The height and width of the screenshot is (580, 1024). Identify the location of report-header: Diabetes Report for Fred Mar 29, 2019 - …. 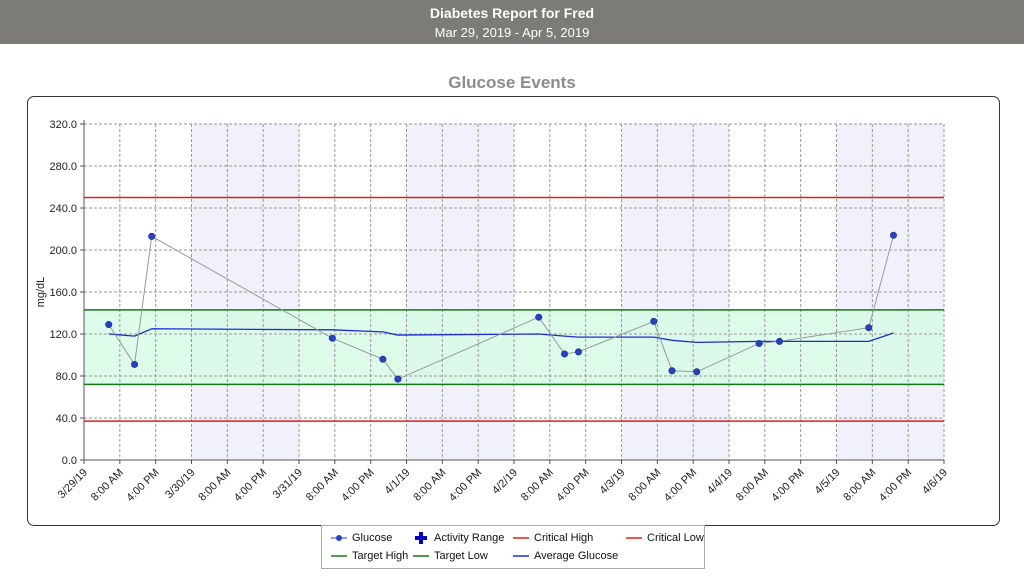
(512, 22).